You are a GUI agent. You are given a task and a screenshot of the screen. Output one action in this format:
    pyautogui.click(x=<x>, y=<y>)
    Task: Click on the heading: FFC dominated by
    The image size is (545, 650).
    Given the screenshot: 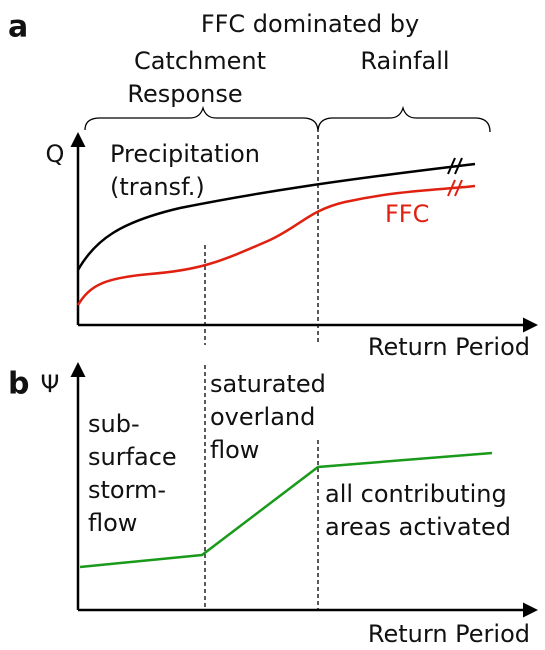 What is the action you would take?
    pyautogui.click(x=310, y=24)
    